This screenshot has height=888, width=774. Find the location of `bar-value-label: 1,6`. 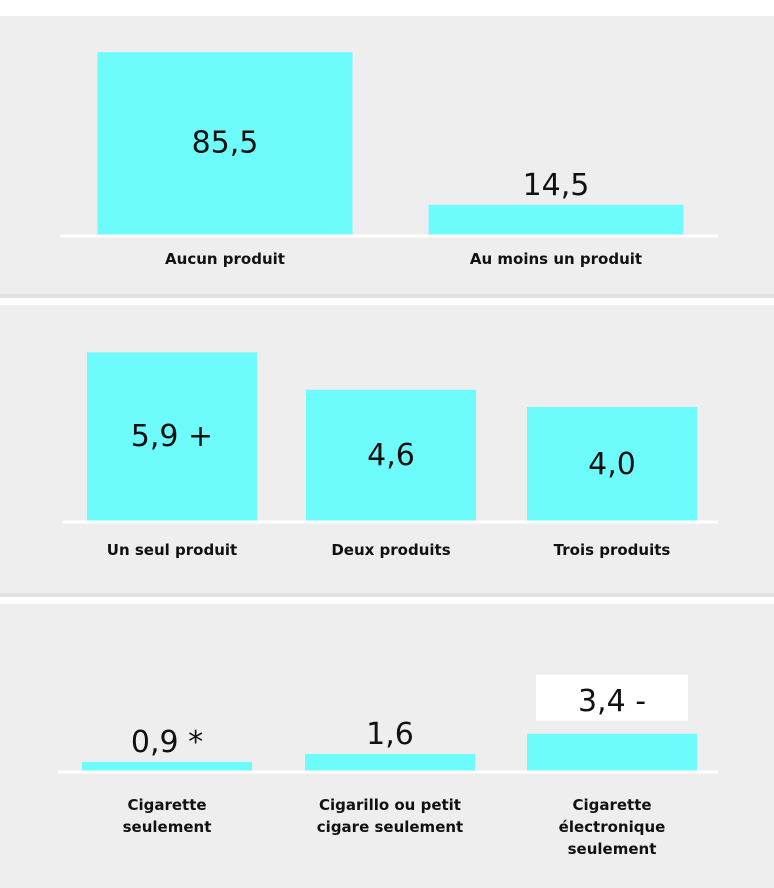

bar-value-label: 1,6 is located at coordinates (390, 734).